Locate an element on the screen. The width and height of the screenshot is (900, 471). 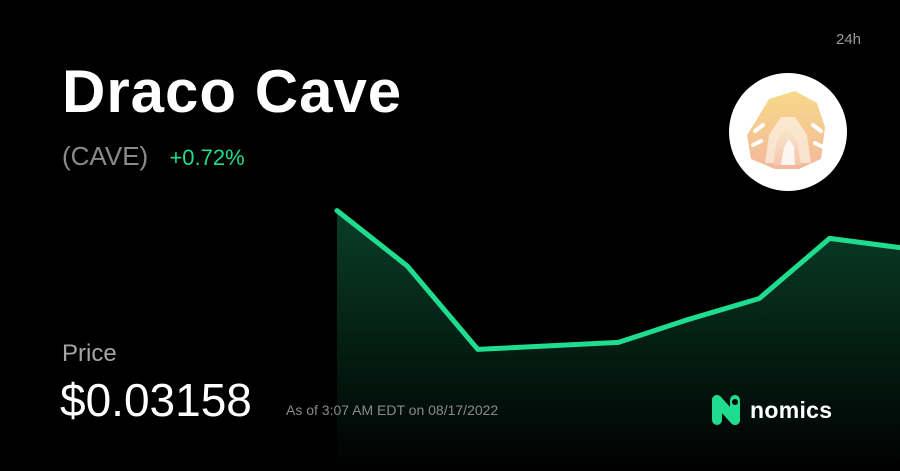
draco-cave-logo-icon is located at coordinates (788, 132).